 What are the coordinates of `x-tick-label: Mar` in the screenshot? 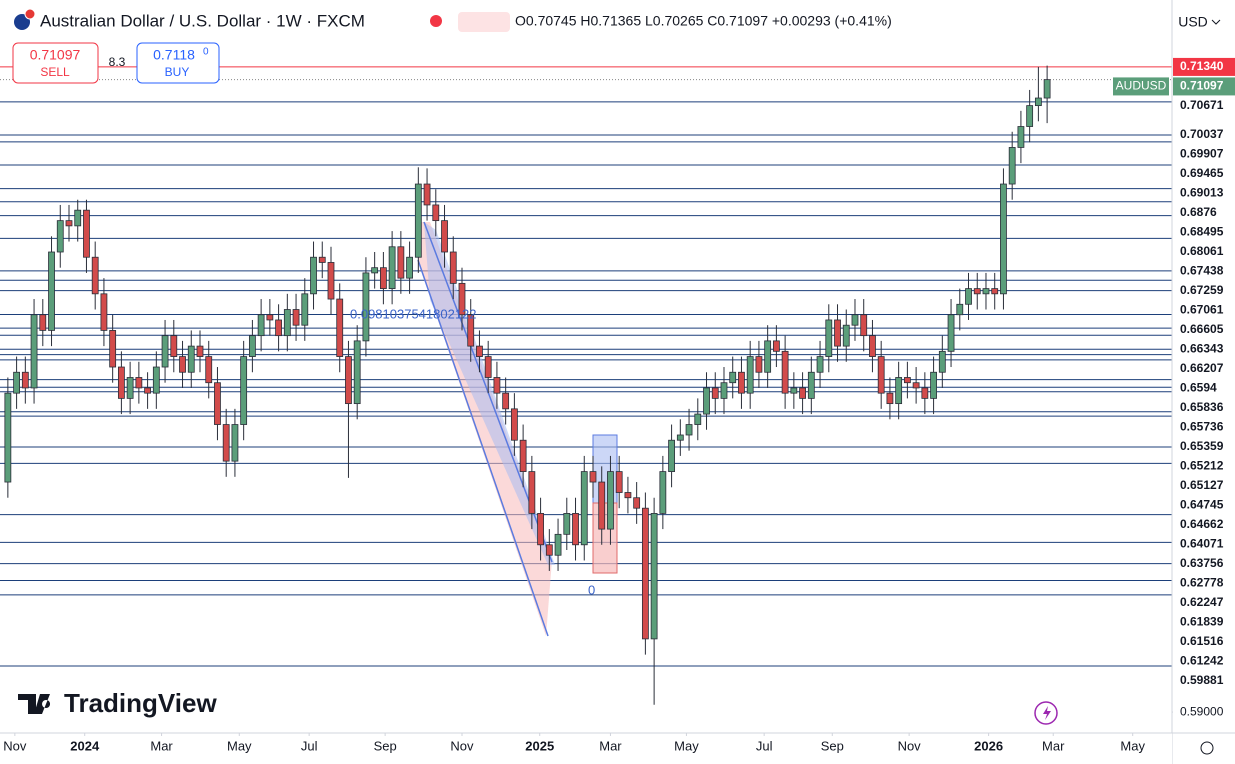 It's located at (610, 745).